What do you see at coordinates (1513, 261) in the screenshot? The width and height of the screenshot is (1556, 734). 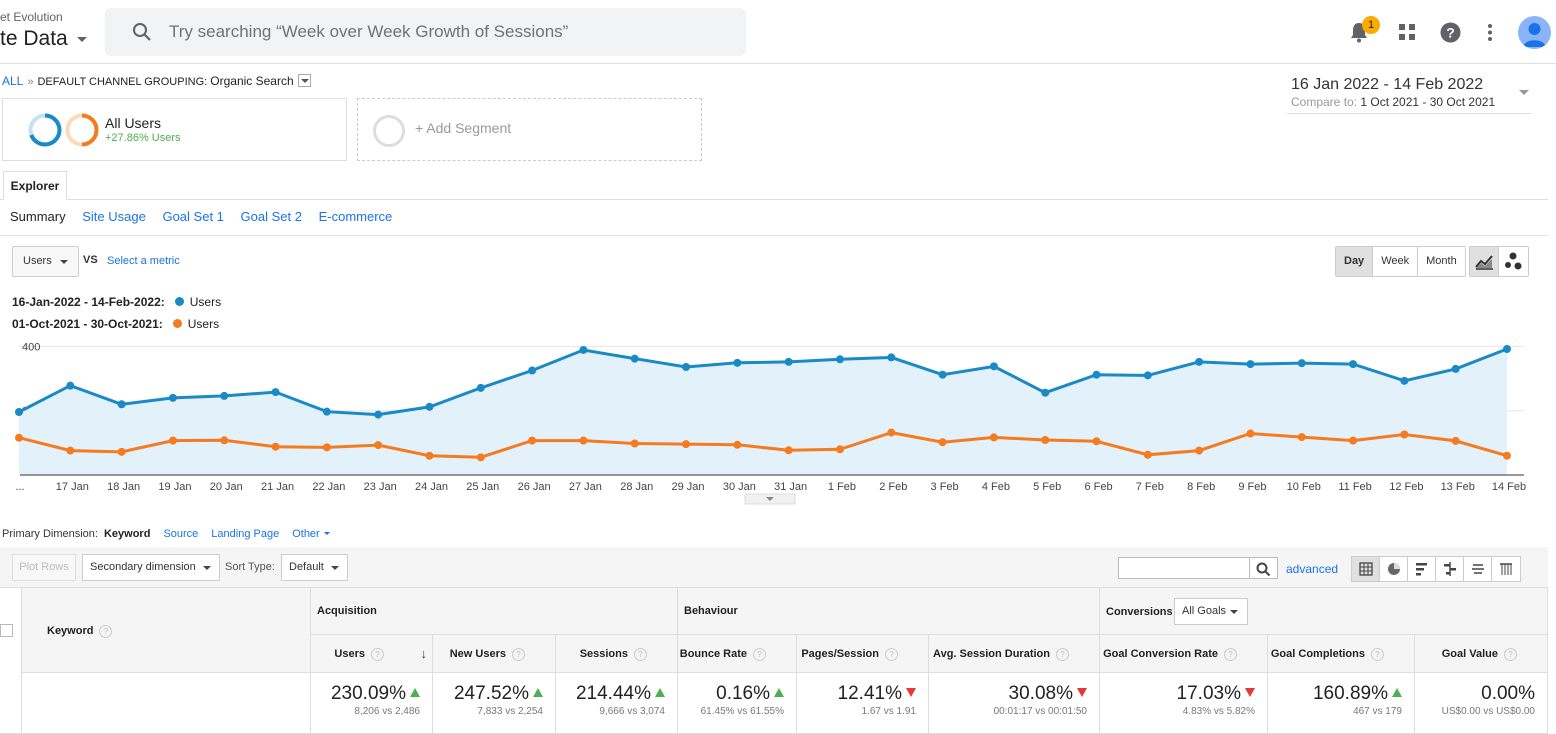 I see `motion-chart-button` at bounding box center [1513, 261].